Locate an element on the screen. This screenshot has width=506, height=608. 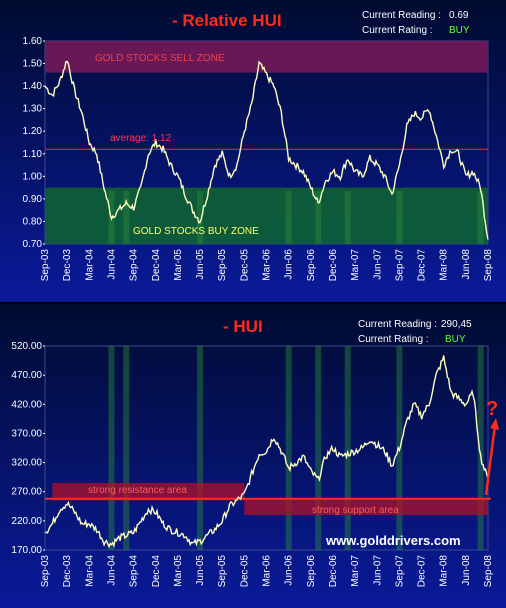
chart1-rating-value: BUY is located at coordinates (459, 30).